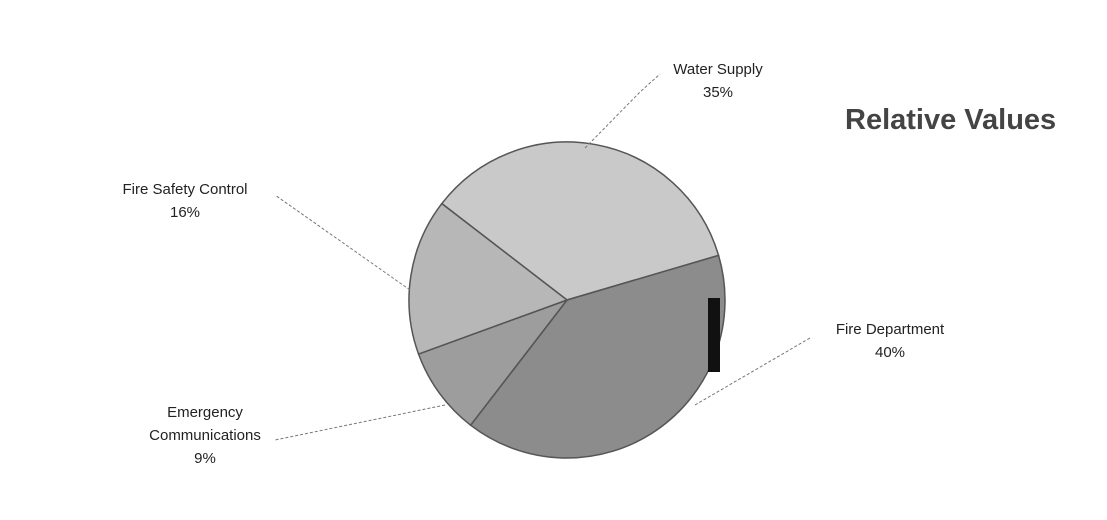  What do you see at coordinates (185, 189) in the screenshot?
I see `slice-name: Fire Safety Control` at bounding box center [185, 189].